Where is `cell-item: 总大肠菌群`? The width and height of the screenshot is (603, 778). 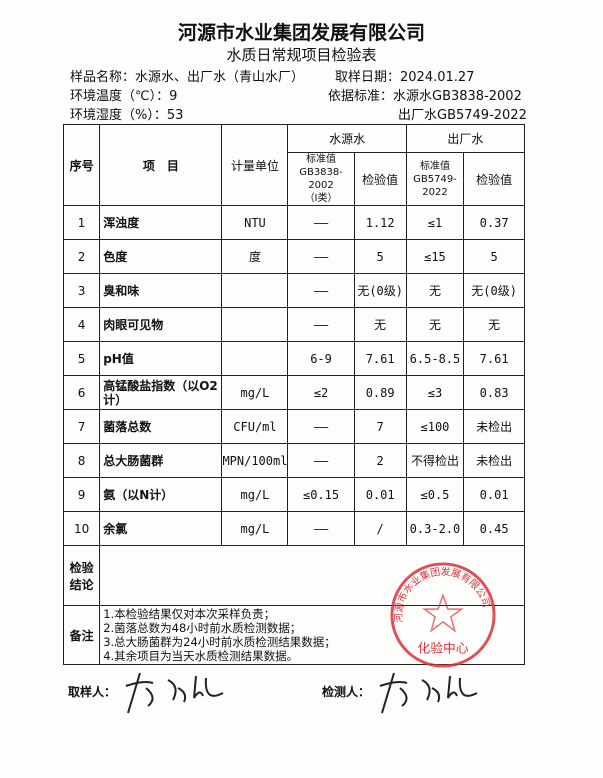 cell-item: 总大肠菌群 is located at coordinates (161, 460).